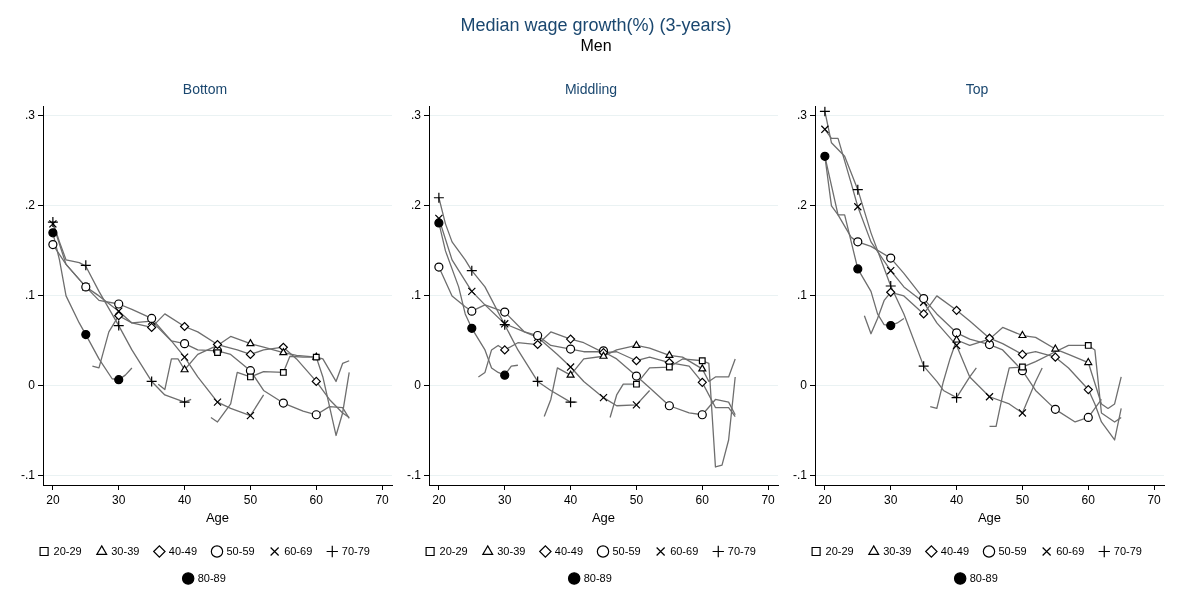 The image size is (1192, 607). I want to click on text: Median wage growth(%) (3-years), so click(596, 25).